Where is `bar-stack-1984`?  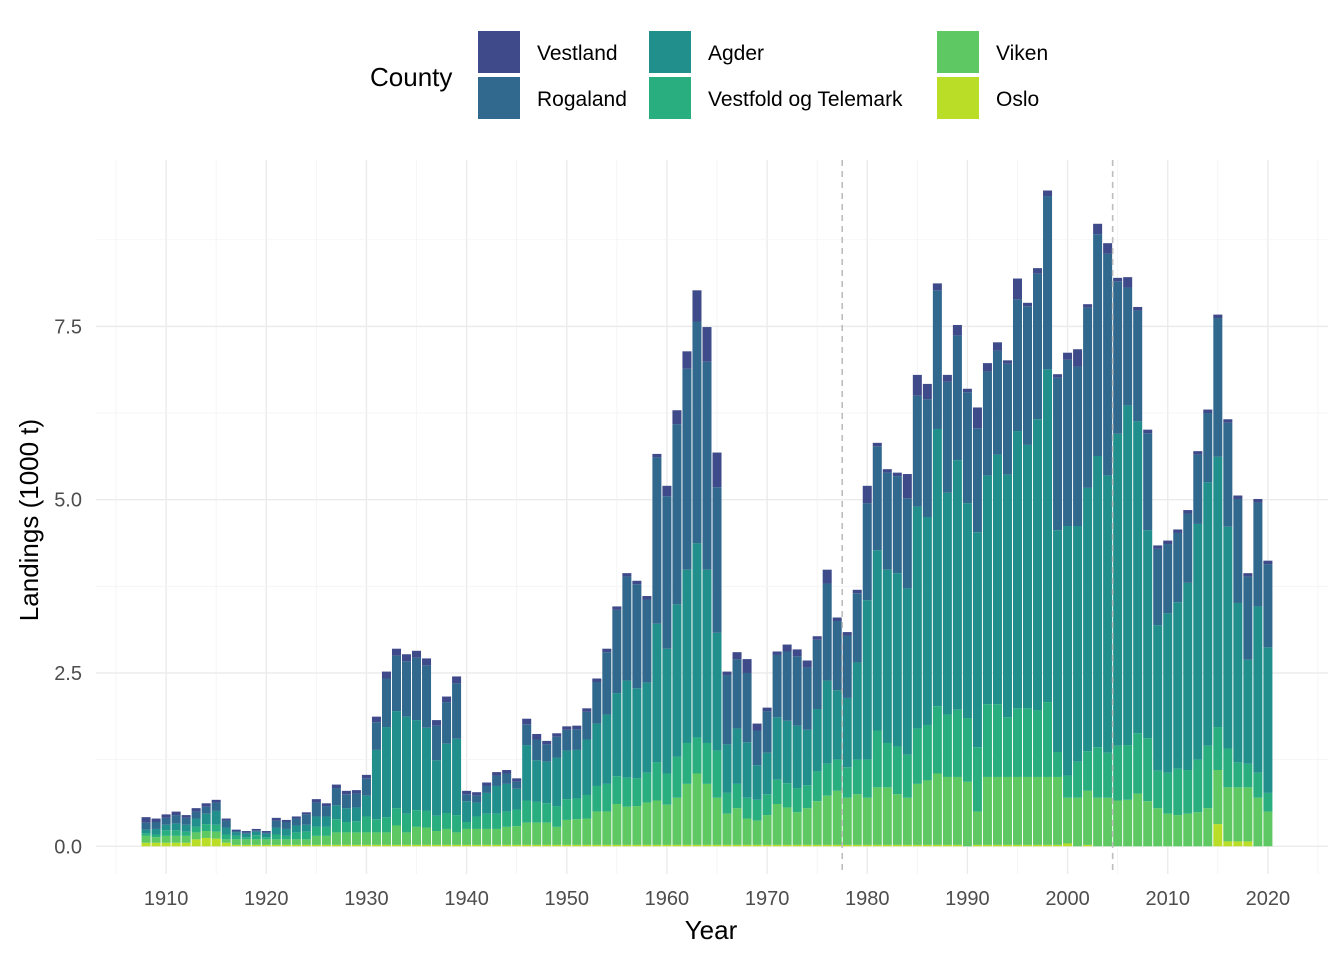 bar-stack-1984 is located at coordinates (907, 660).